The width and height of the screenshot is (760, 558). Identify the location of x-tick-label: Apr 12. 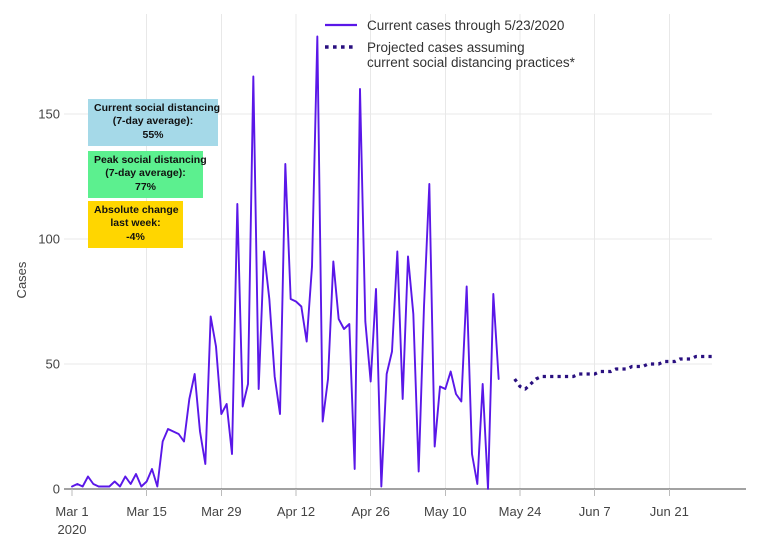
(296, 511).